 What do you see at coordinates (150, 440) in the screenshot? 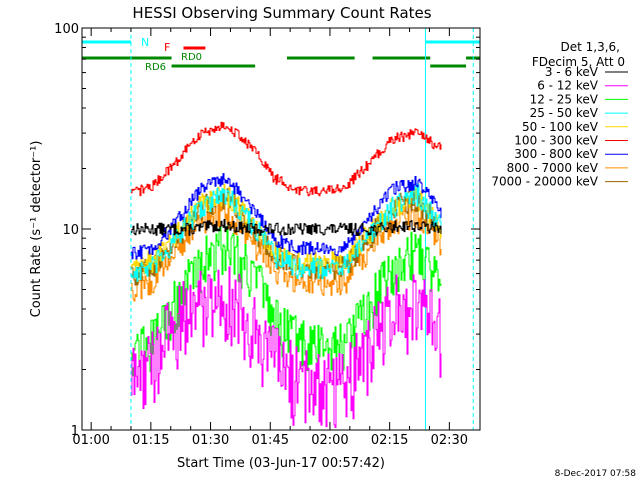
I see `x-tick-label-1: 01:15` at bounding box center [150, 440].